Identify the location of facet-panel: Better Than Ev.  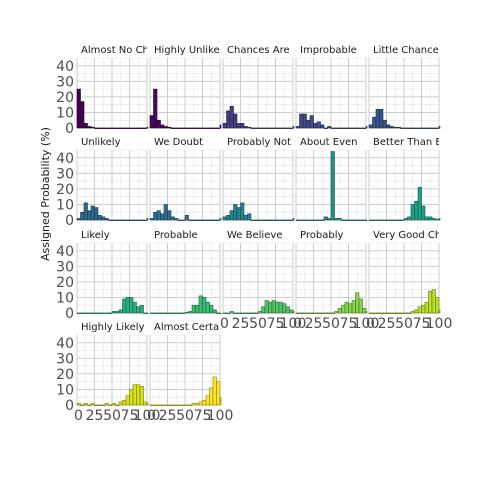
(404, 179).